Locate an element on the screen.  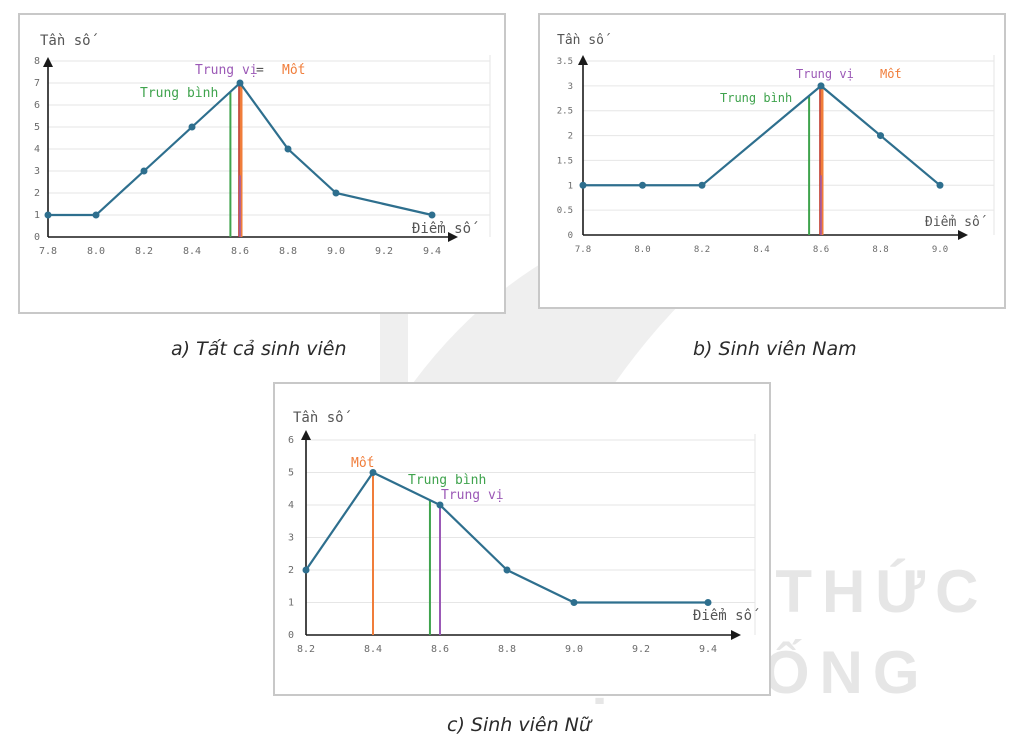
caption-male-students: b) Sinh viên Nam is located at coordinates (775, 349).